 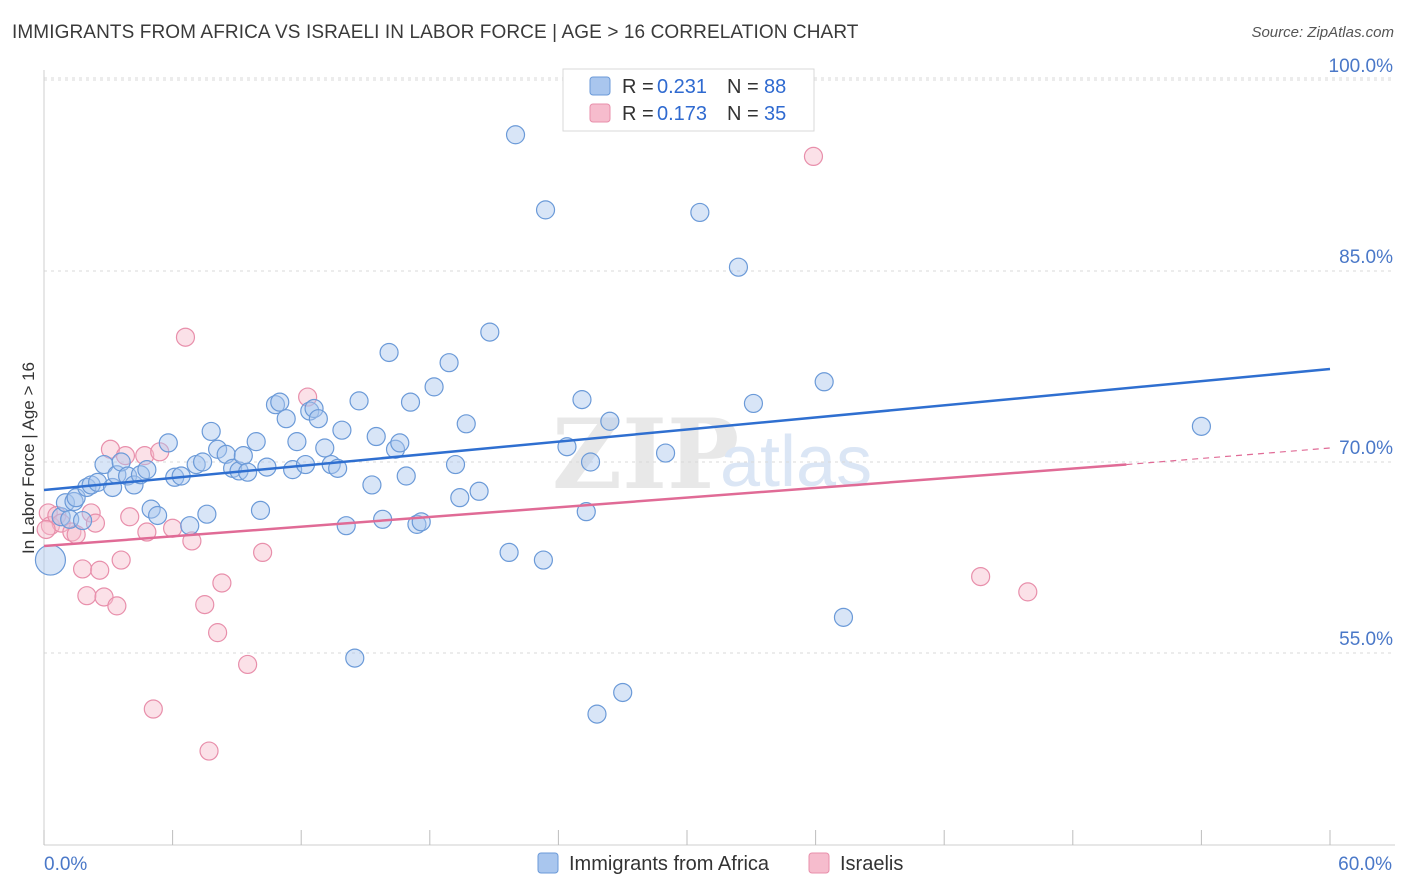 I want to click on trend-line-africa, so click(x=687, y=429).